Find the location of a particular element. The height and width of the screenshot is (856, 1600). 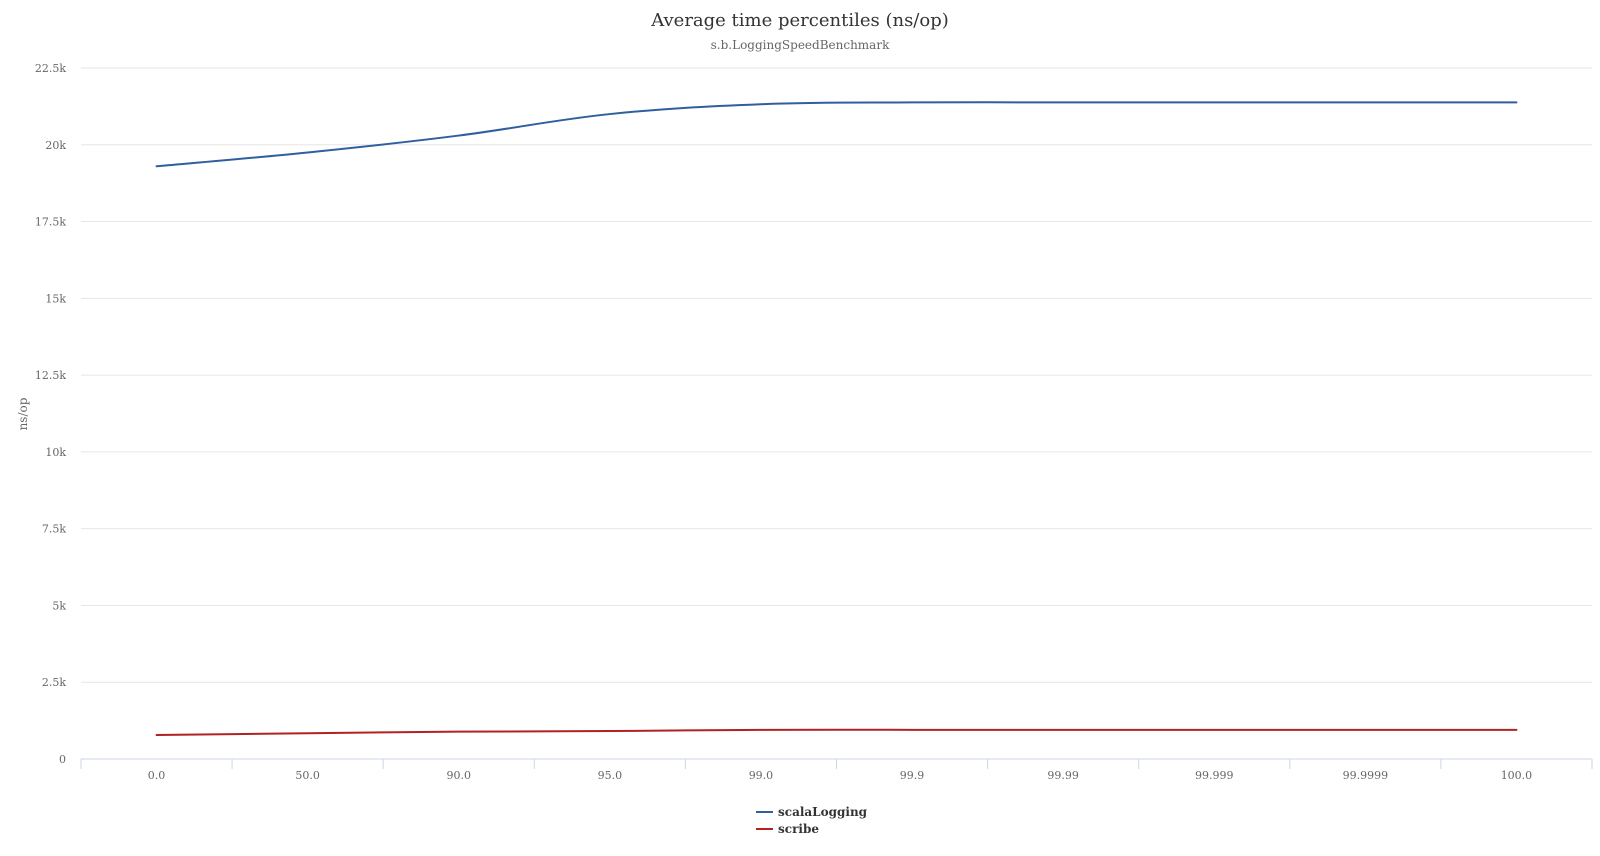

x-tick-label: 100.0 is located at coordinates (1517, 775).